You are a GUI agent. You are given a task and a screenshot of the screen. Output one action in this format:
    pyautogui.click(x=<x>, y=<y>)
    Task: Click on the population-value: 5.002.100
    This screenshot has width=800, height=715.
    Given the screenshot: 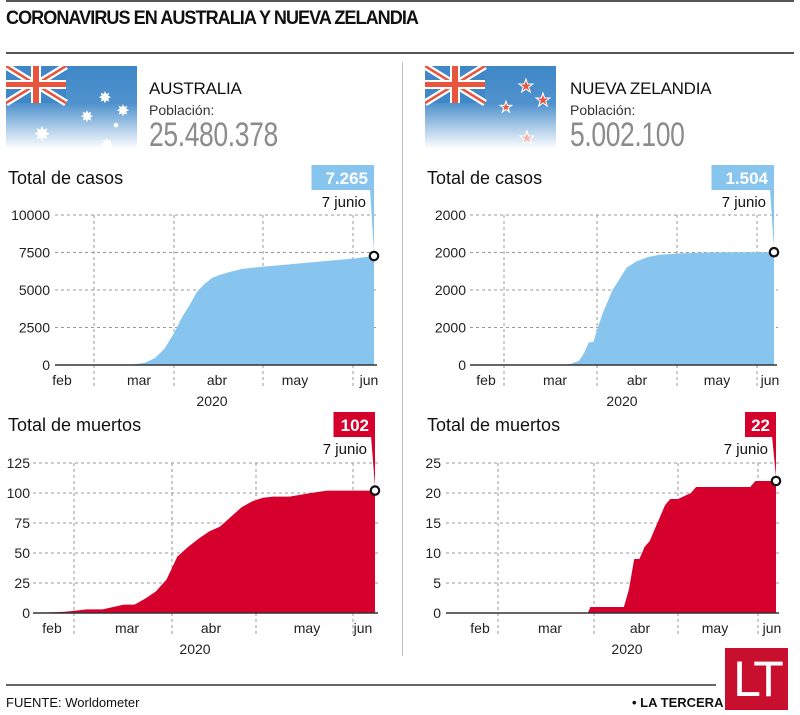 What is the action you would take?
    pyautogui.click(x=627, y=135)
    